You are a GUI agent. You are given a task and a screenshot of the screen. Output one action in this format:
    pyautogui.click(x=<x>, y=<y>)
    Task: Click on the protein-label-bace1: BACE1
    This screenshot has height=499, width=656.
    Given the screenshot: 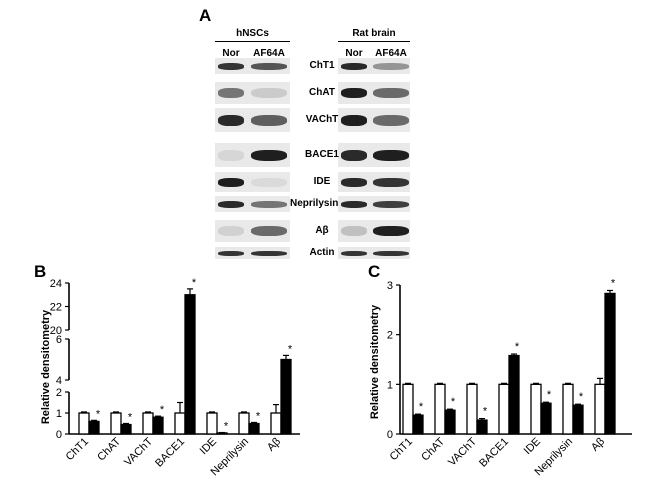 What is the action you would take?
    pyautogui.click(x=322, y=154)
    